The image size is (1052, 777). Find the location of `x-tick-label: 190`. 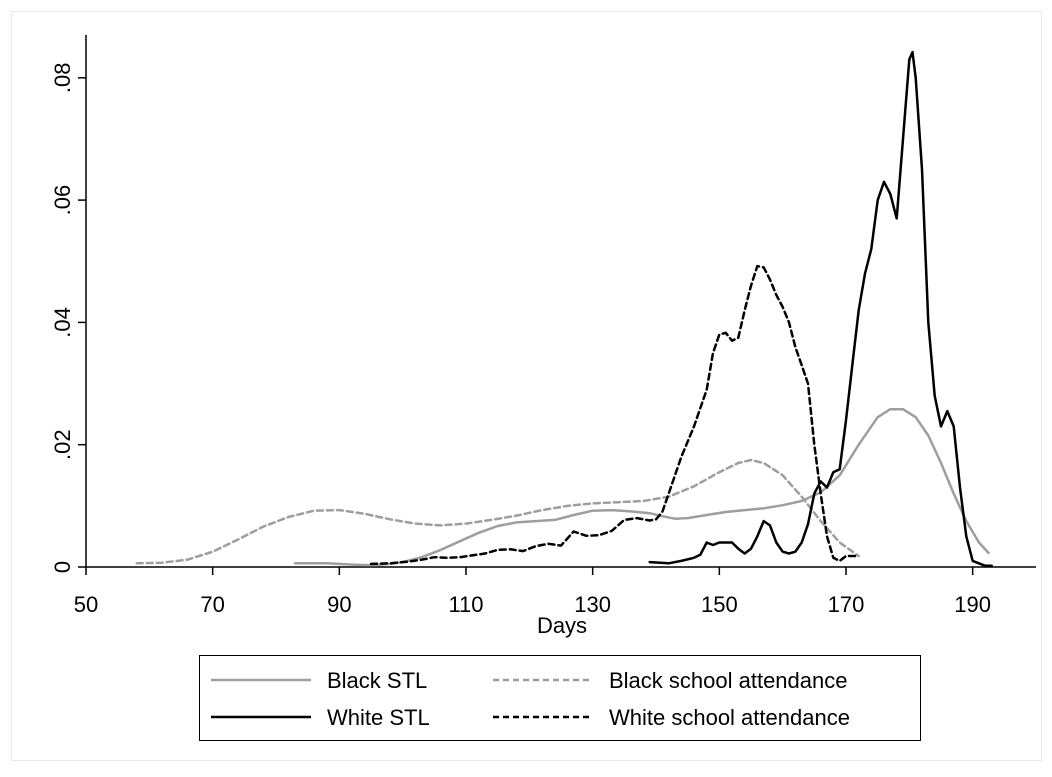

x-tick-label: 190 is located at coordinates (972, 604).